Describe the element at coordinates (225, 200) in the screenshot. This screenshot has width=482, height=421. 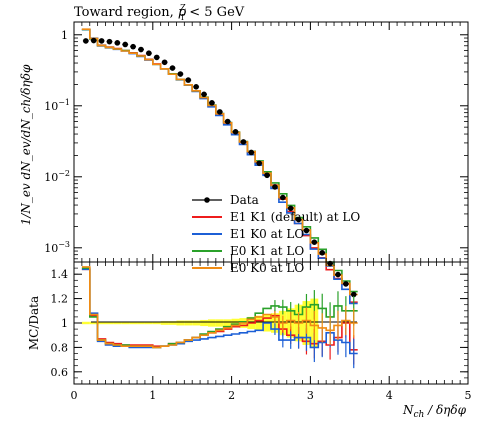
I see `legend-entry: Data` at that location.